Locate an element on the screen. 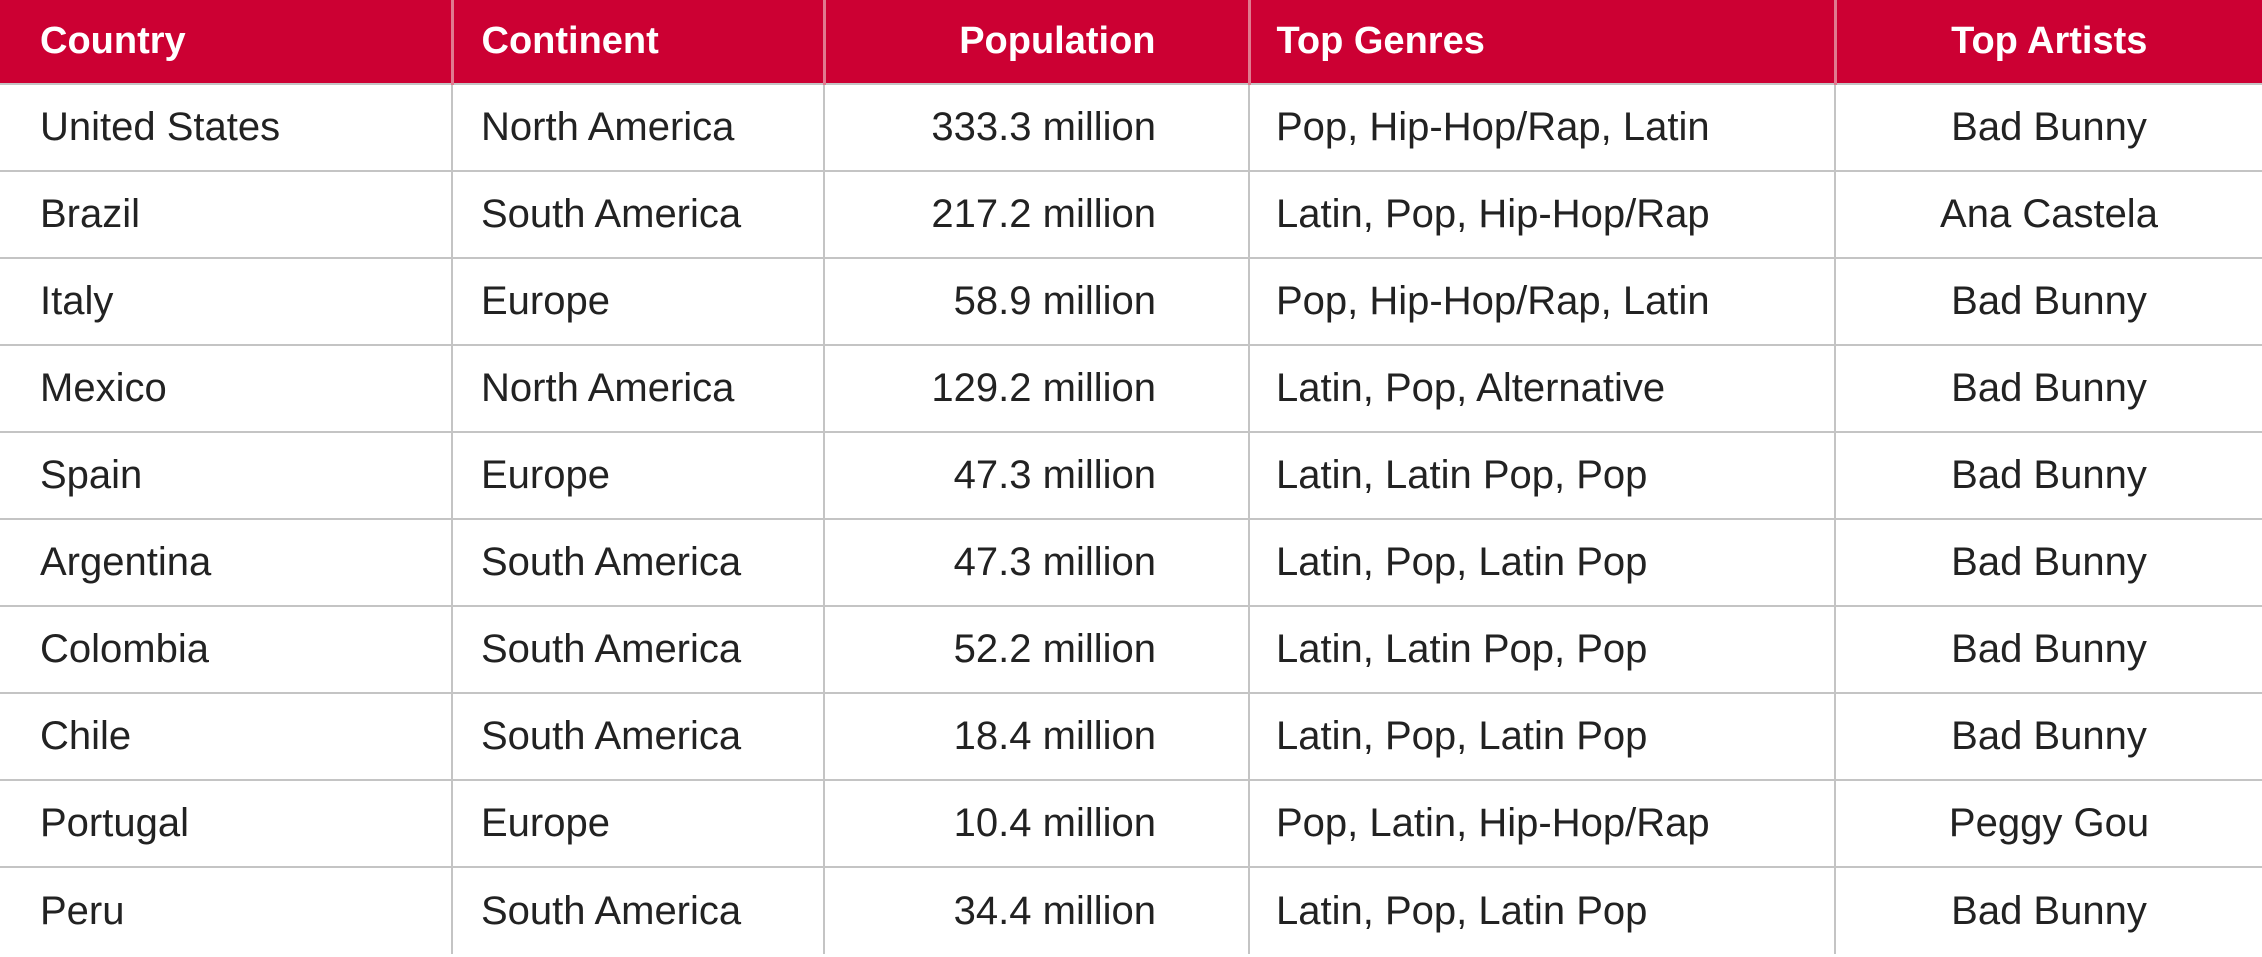 This screenshot has width=2262, height=957. table-cell: Latin, Pop, Alternative is located at coordinates (1542, 388).